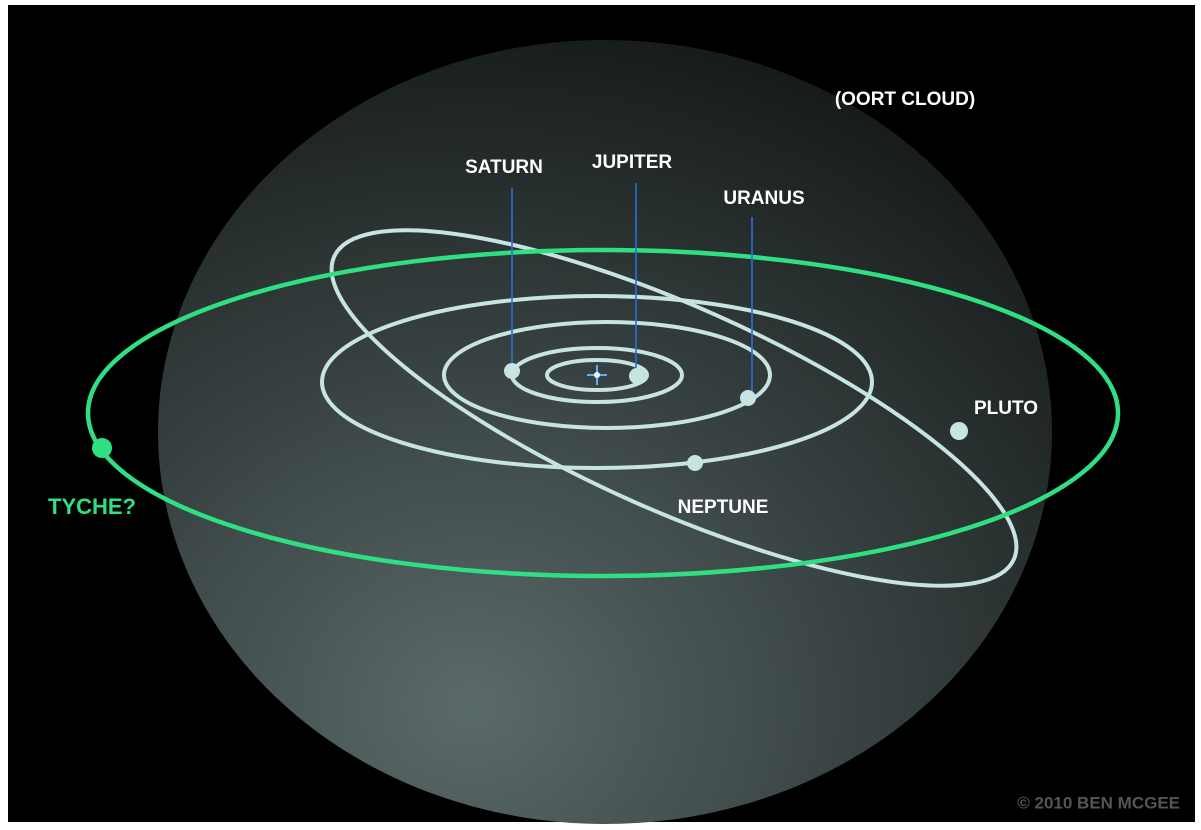 This screenshot has height=830, width=1201. Describe the element at coordinates (1006, 408) in the screenshot. I see `pluto-label: PLUTO` at that location.